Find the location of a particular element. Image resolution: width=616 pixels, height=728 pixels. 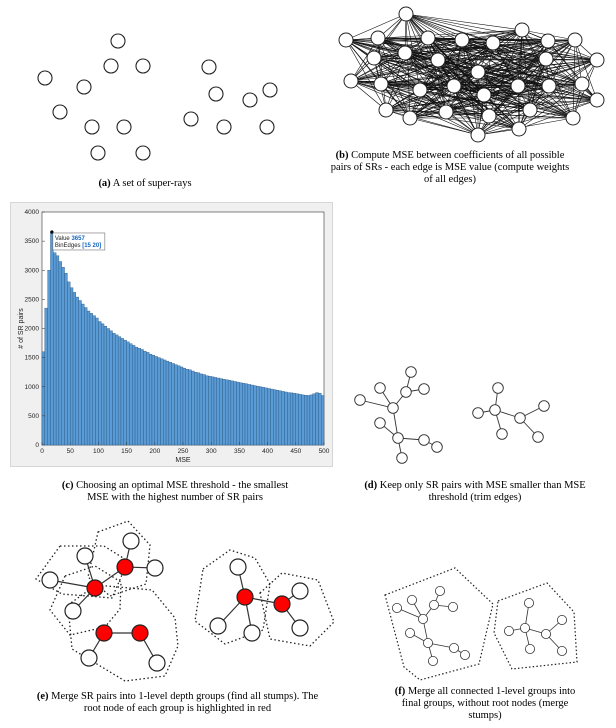

y-tick-label: 1000 is located at coordinates (32, 387).